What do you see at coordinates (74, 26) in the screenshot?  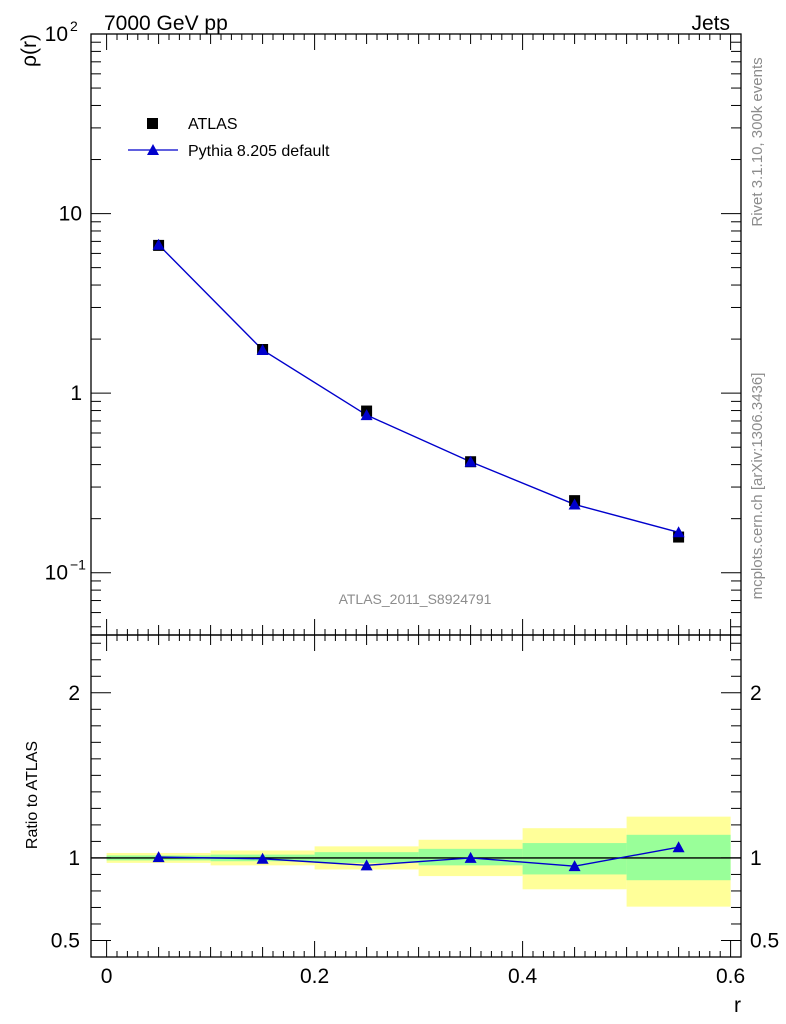 I see `main-y-tick-exponent-0: 2` at bounding box center [74, 26].